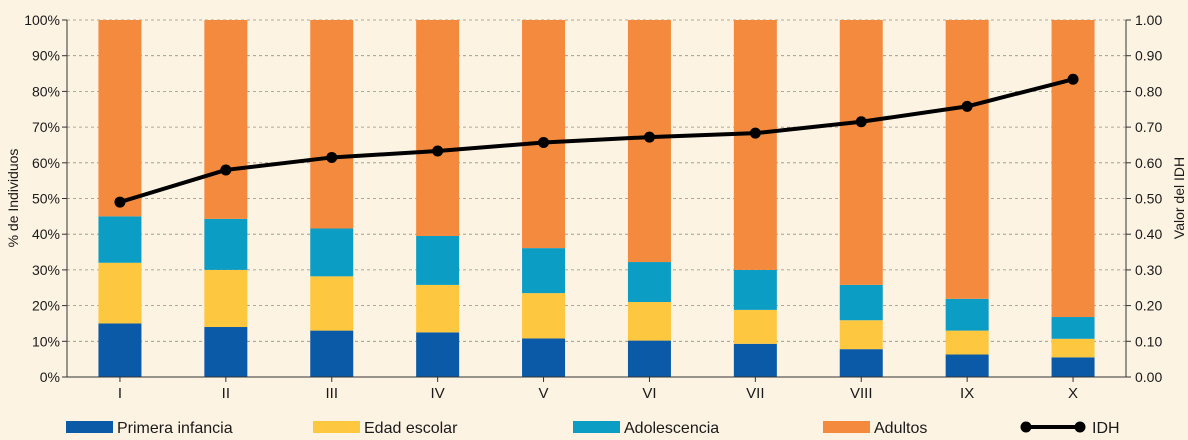 This screenshot has width=1188, height=440. What do you see at coordinates (46, 127) in the screenshot?
I see `y-tick-label: 70%` at bounding box center [46, 127].